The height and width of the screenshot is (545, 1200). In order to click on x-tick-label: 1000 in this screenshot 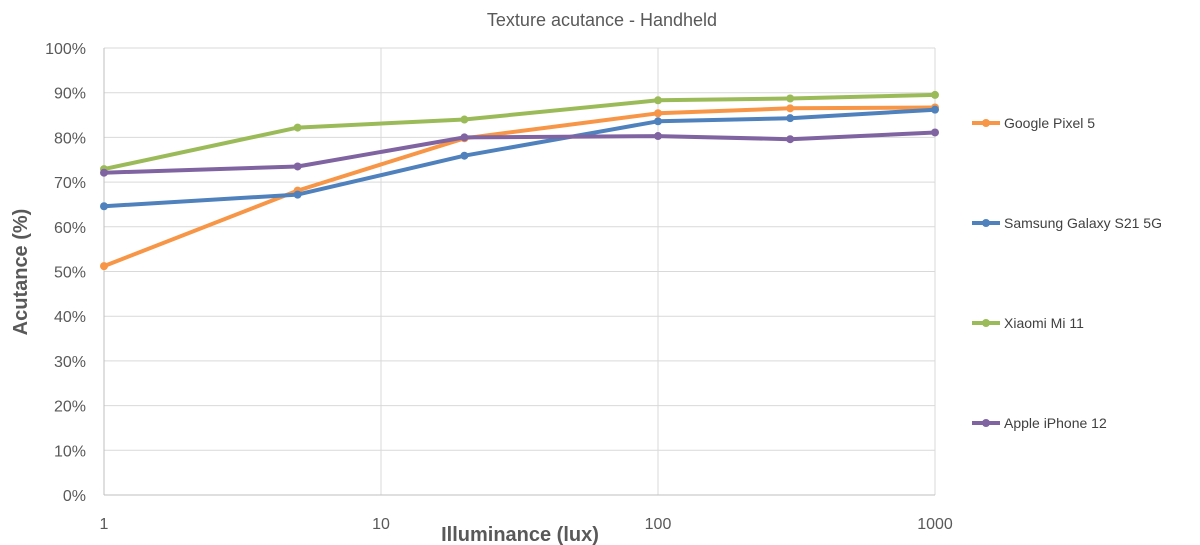, I will do `click(935, 524)`.